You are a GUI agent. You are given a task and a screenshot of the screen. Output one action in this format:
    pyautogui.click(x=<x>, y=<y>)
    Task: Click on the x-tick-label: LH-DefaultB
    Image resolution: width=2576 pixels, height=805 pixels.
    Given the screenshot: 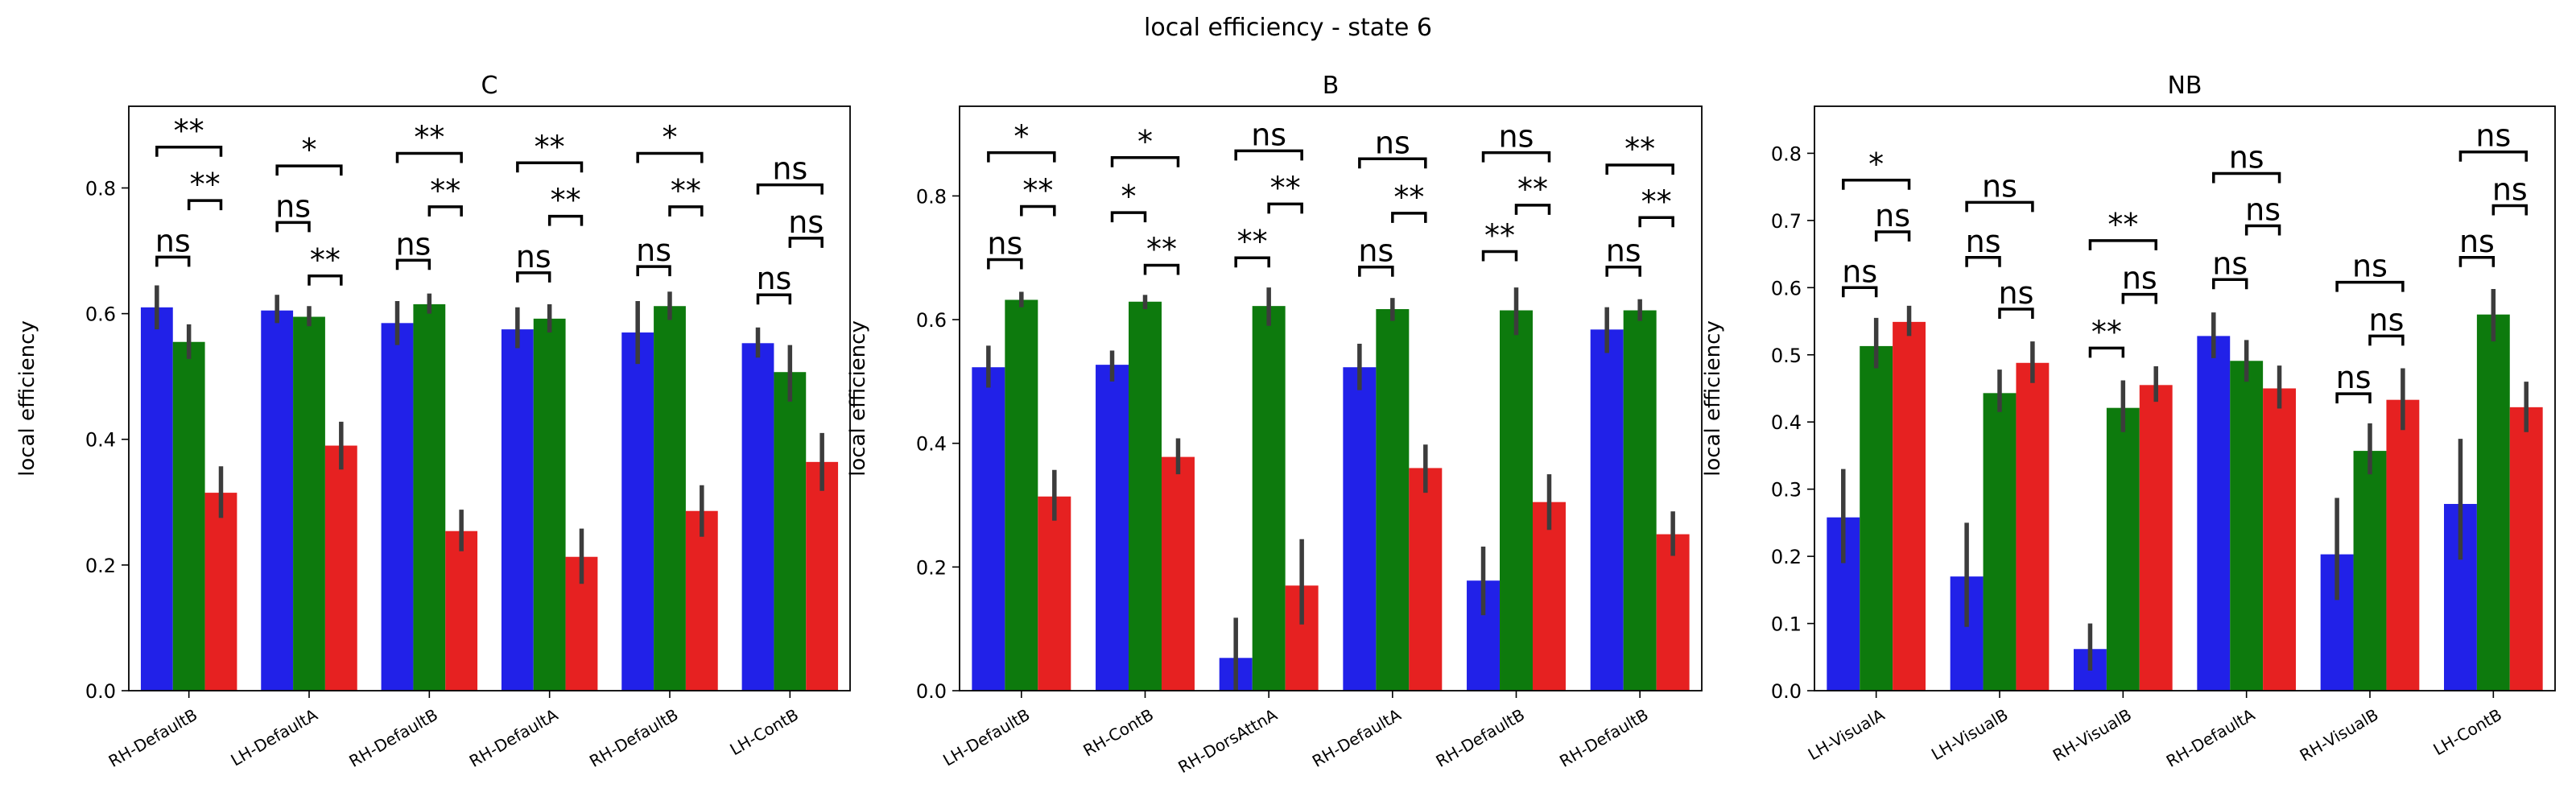 What is the action you would take?
    pyautogui.click(x=986, y=737)
    